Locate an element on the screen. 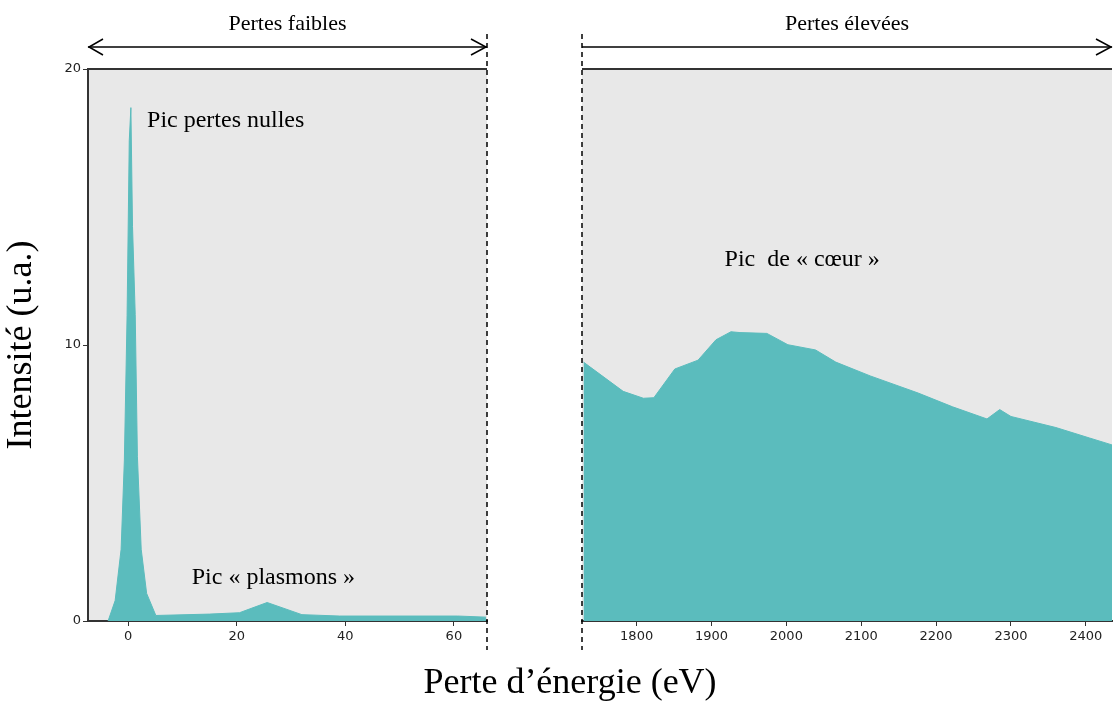 The width and height of the screenshot is (1114, 710). annotation: Pic « plasmons » is located at coordinates (273, 576).